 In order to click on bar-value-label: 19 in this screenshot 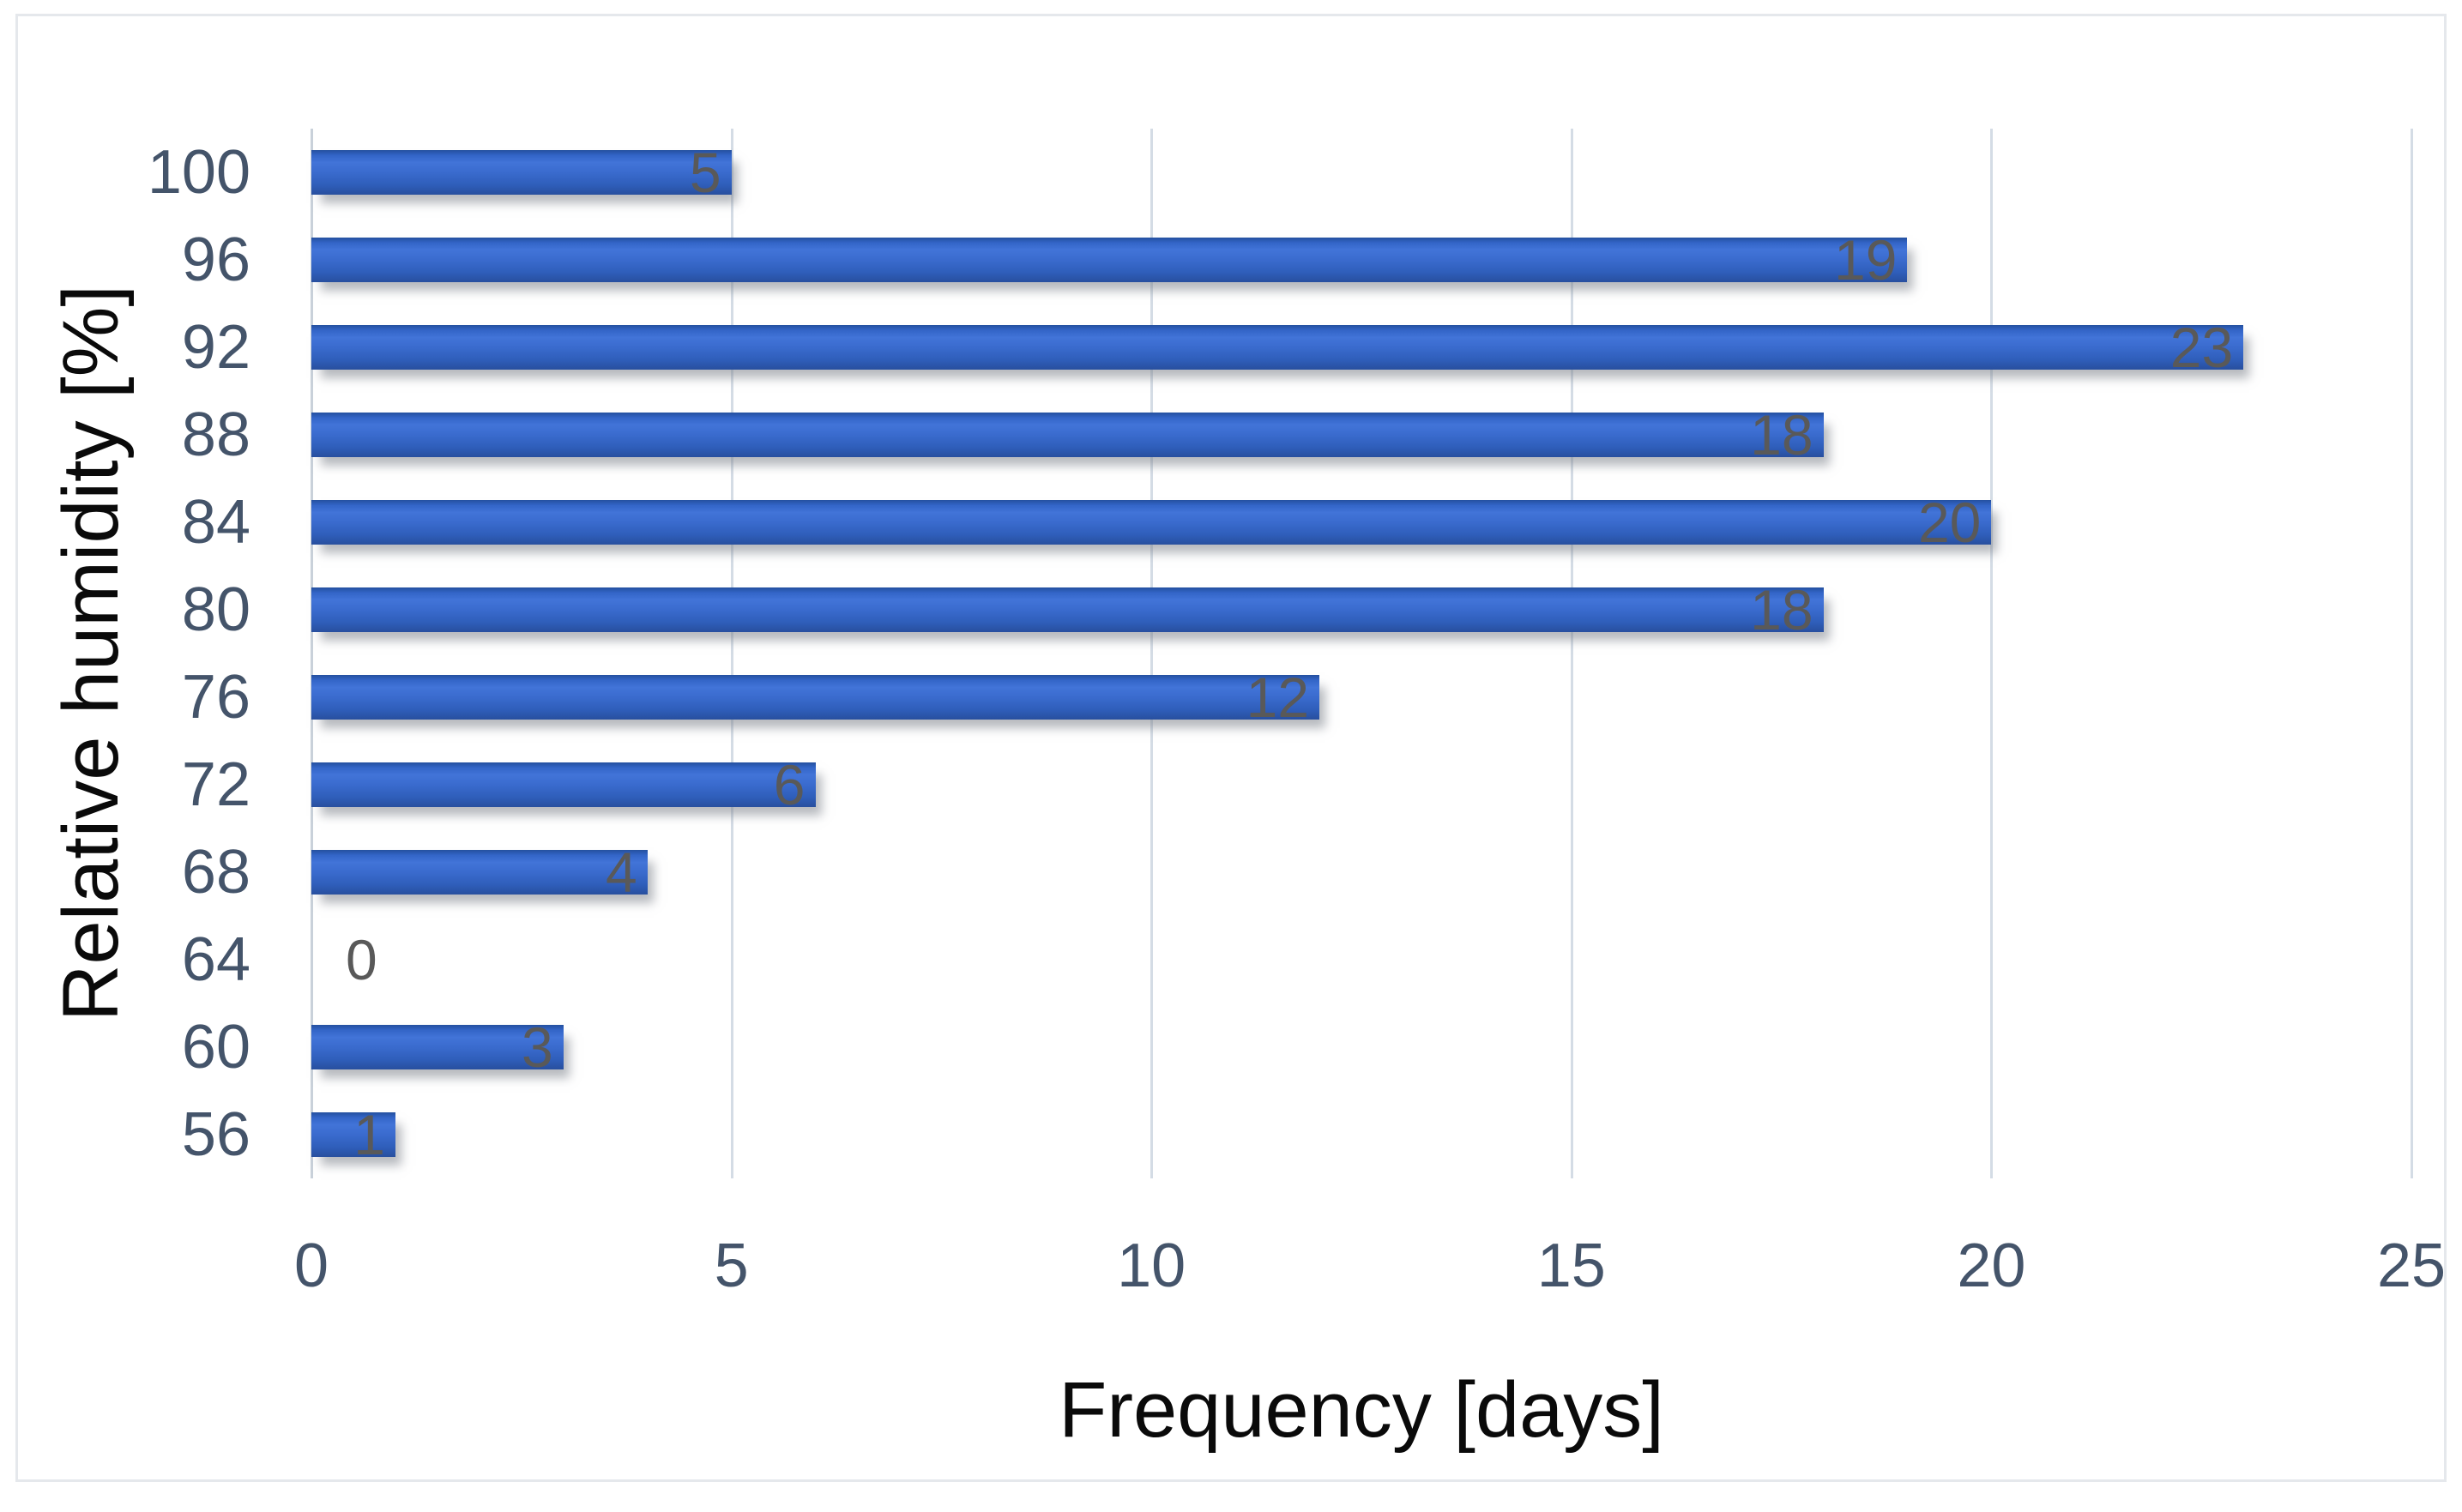, I will do `click(1866, 260)`.